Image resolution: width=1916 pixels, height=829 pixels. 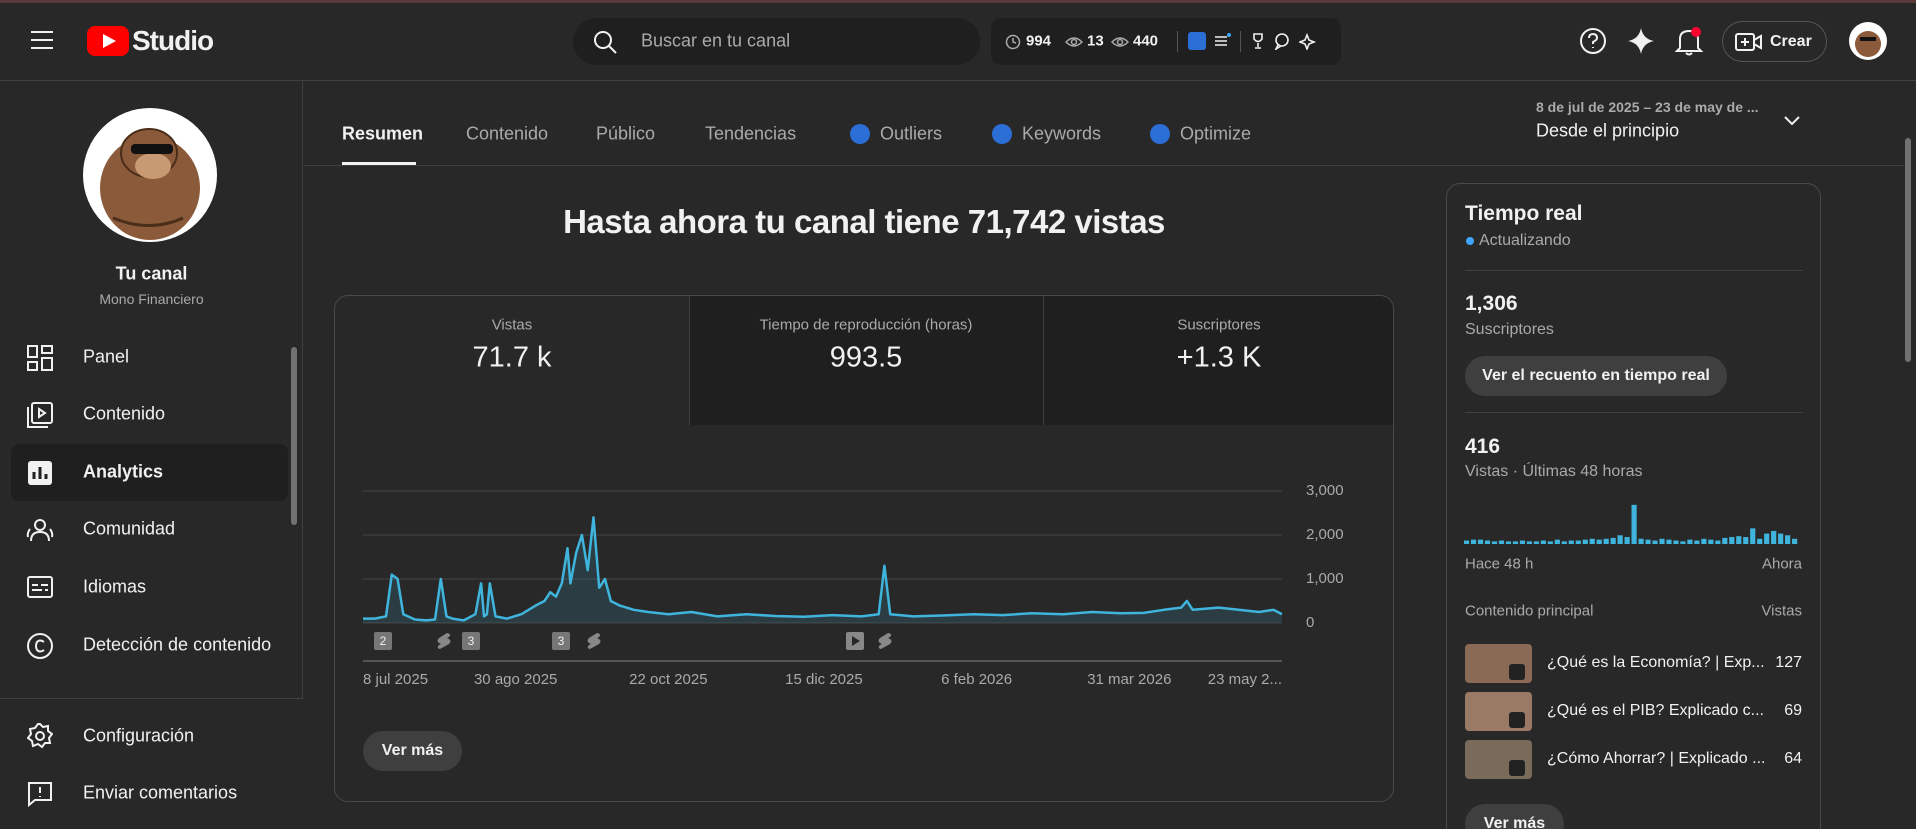 What do you see at coordinates (1524, 213) in the screenshot?
I see `realtime-title: Tiempo real` at bounding box center [1524, 213].